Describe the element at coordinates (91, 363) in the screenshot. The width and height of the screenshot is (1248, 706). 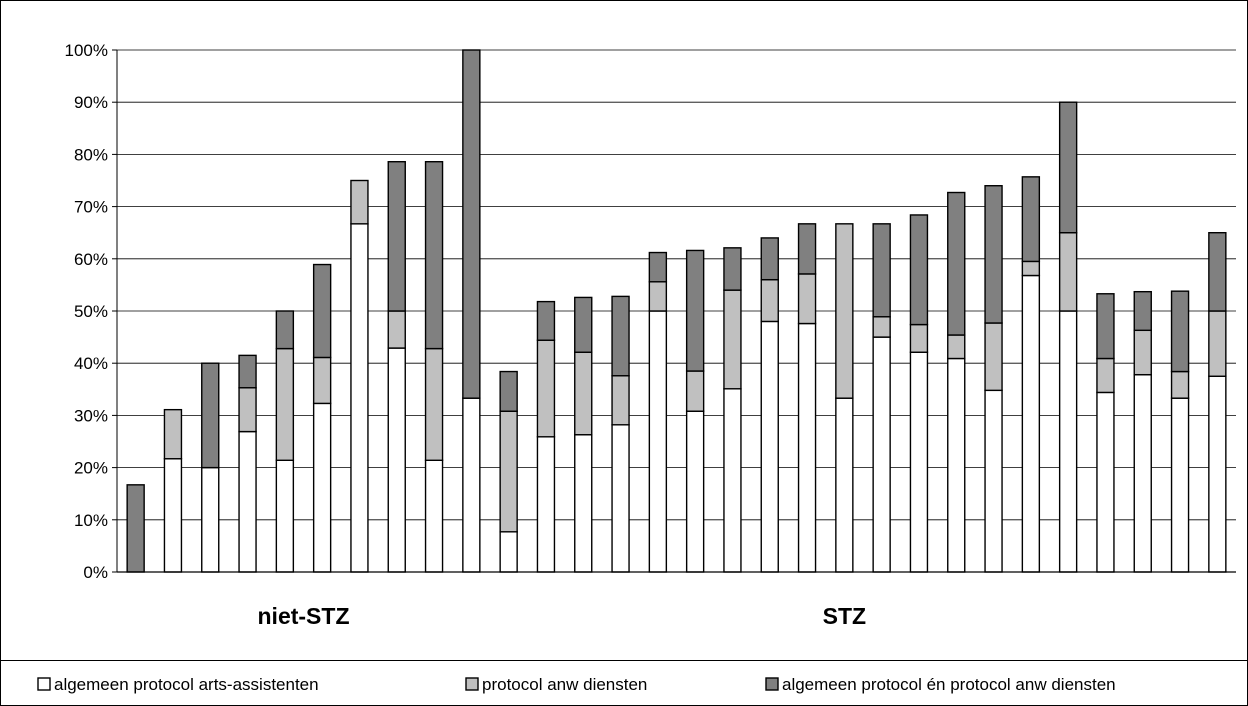
I see `y-tick-label: 40%` at that location.